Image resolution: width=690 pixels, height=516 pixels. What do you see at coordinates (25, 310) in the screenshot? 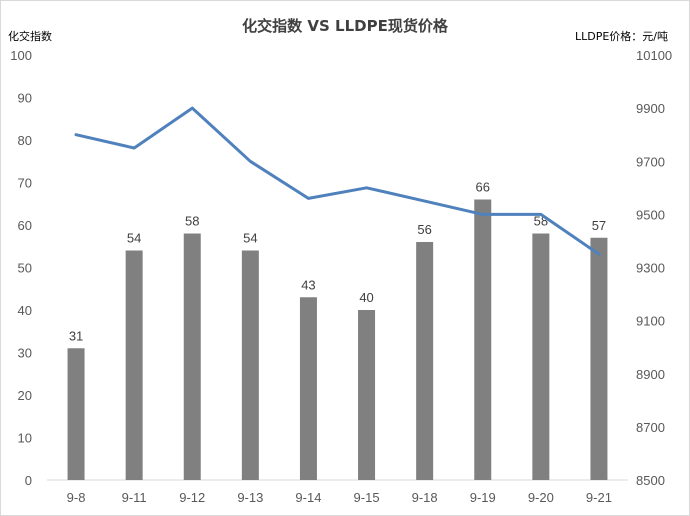
I see `left-tick-label: 40` at bounding box center [25, 310].